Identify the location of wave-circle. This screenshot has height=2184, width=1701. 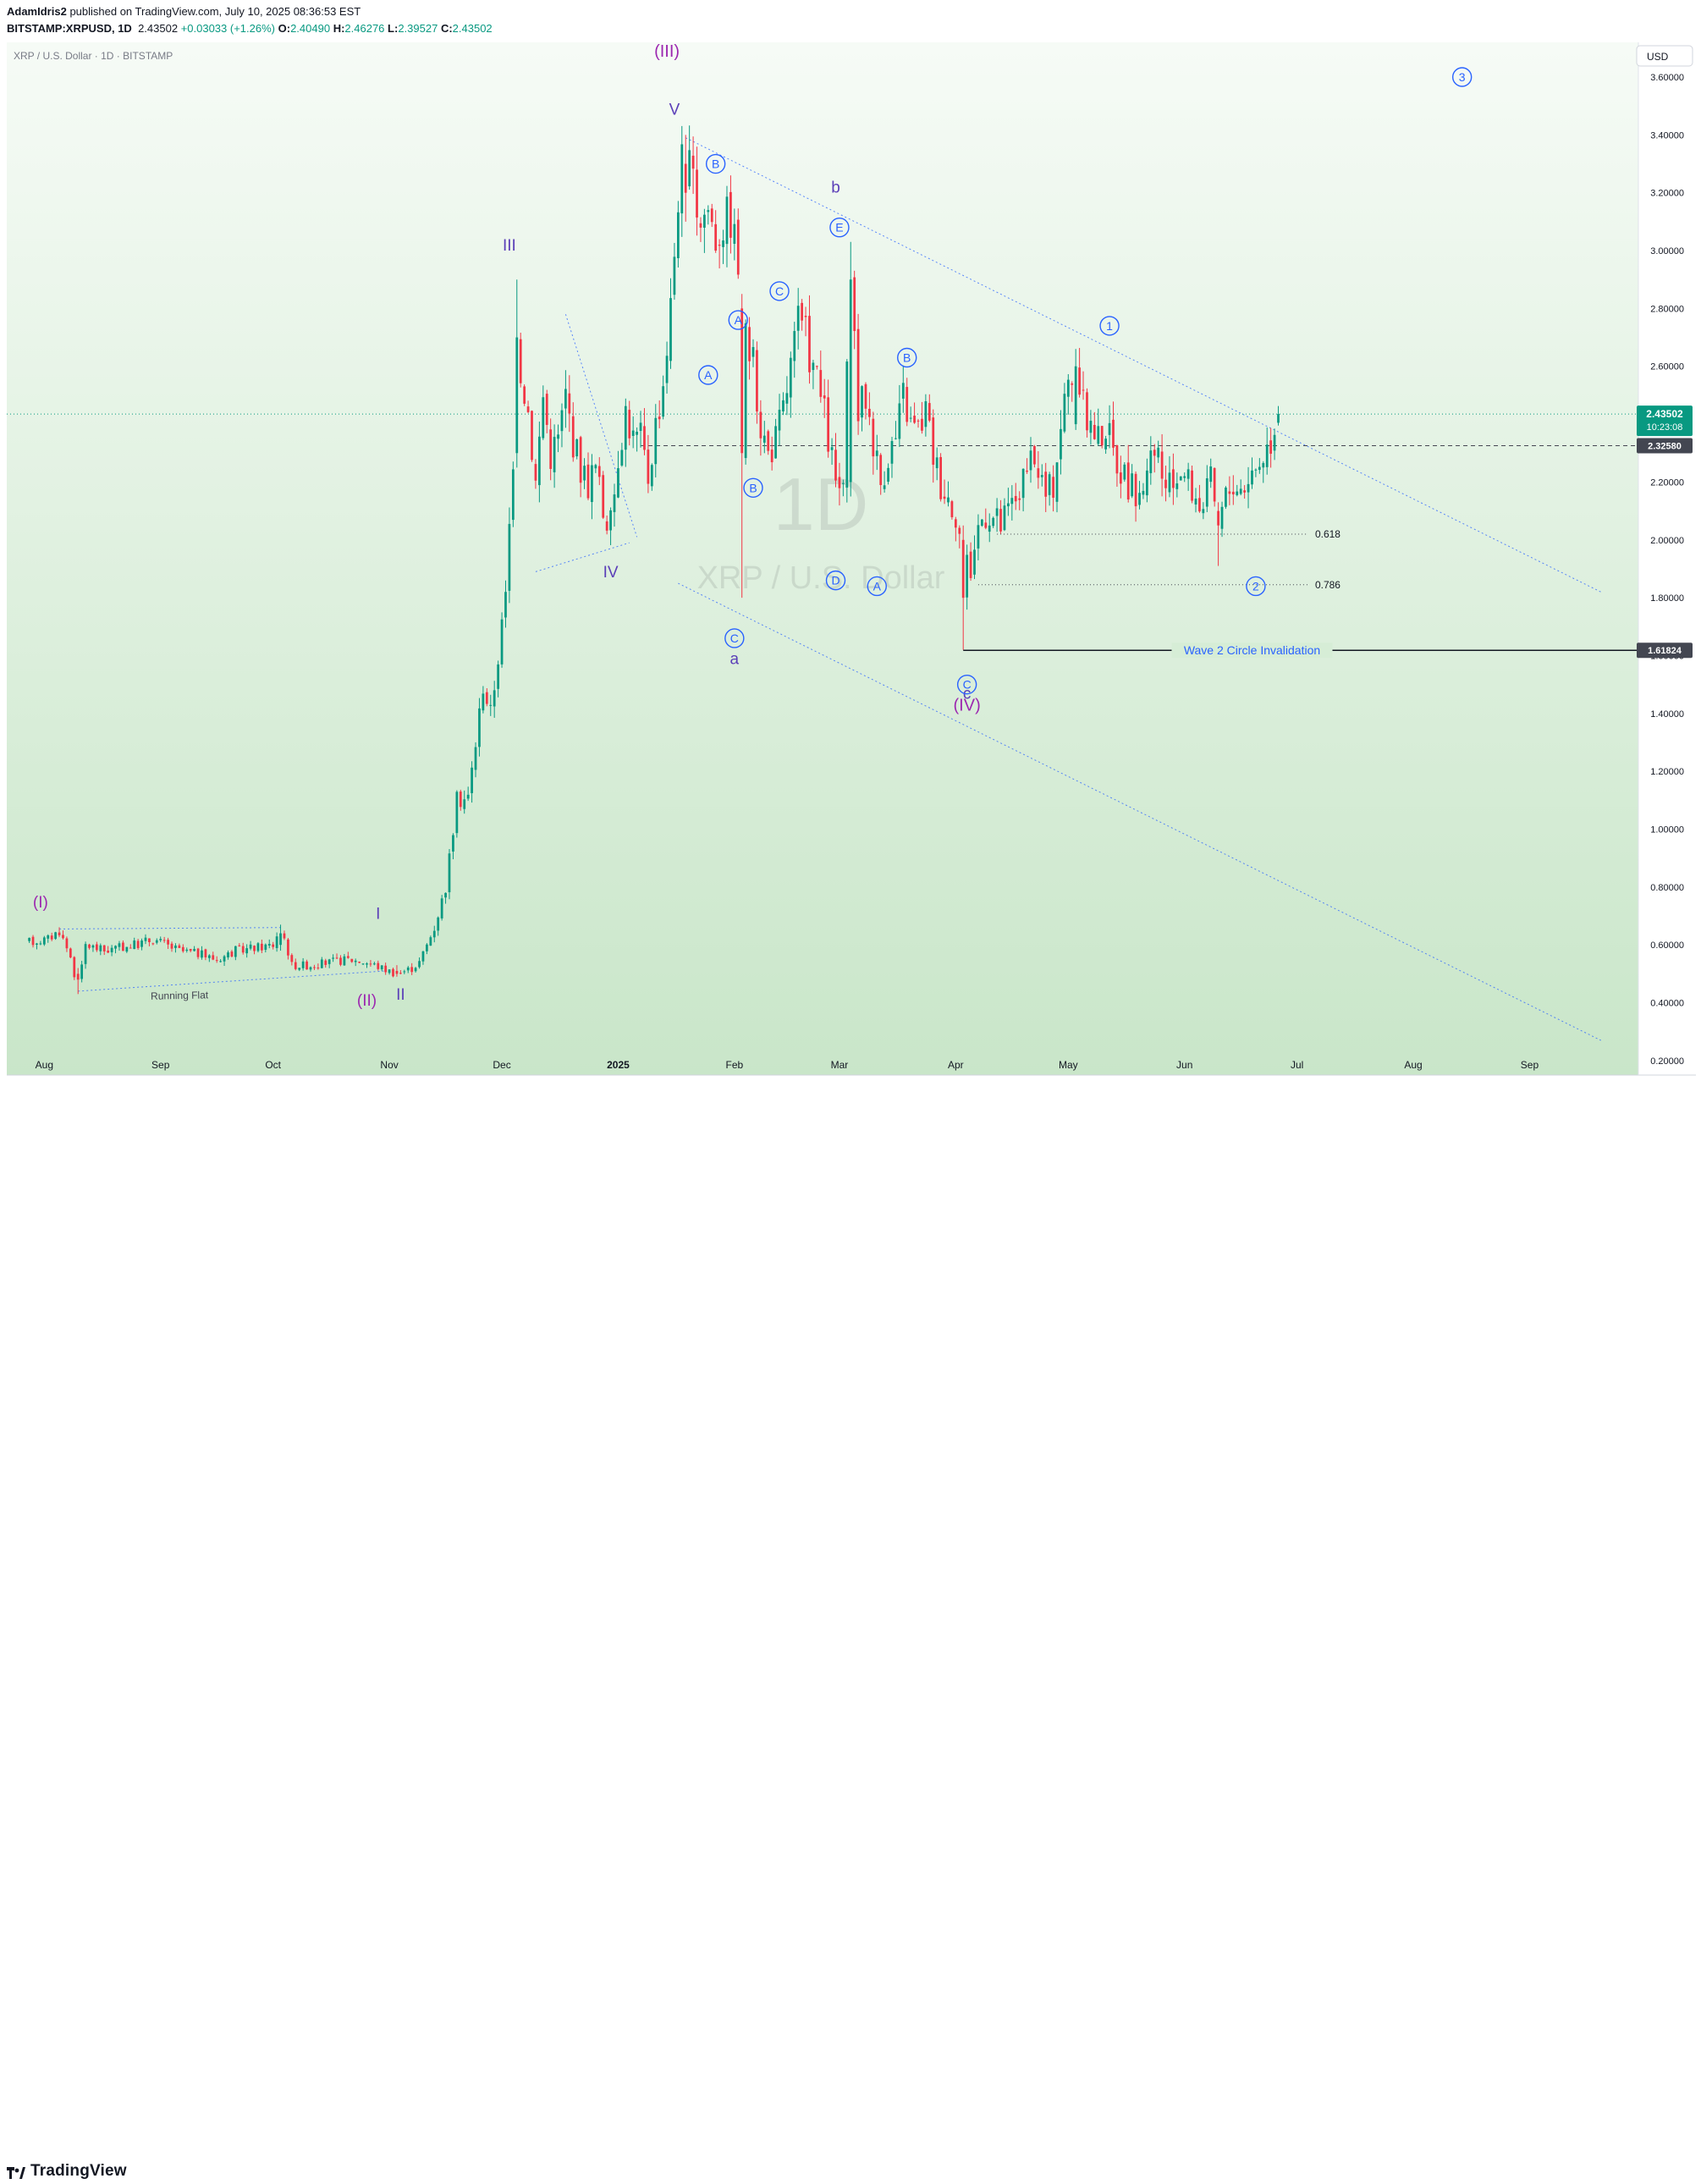
(708, 375).